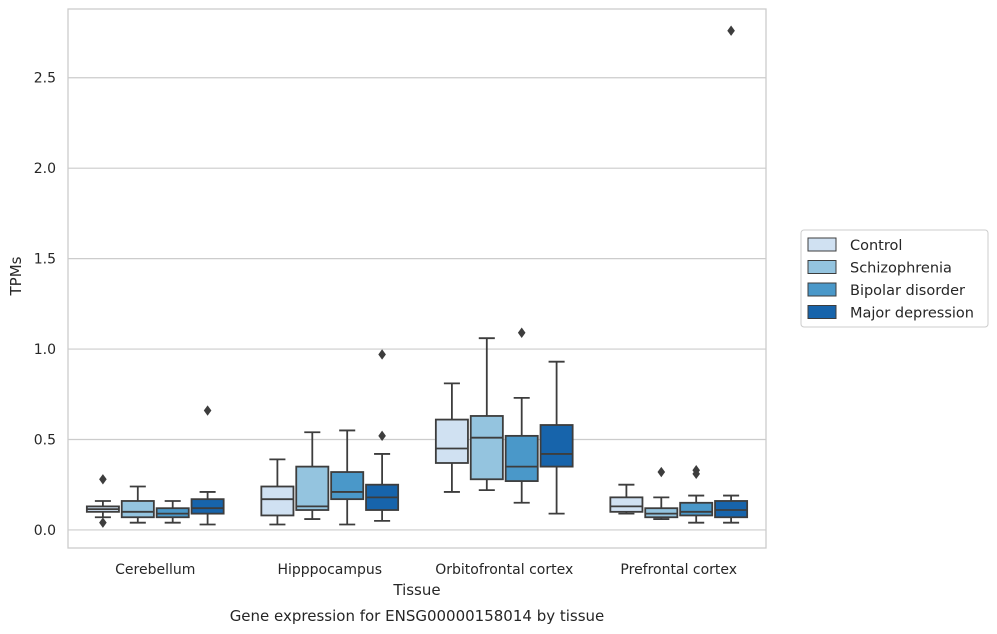 Image resolution: width=997 pixels, height=634 pixels. I want to click on legend-label: Schizophrenia, so click(901, 269).